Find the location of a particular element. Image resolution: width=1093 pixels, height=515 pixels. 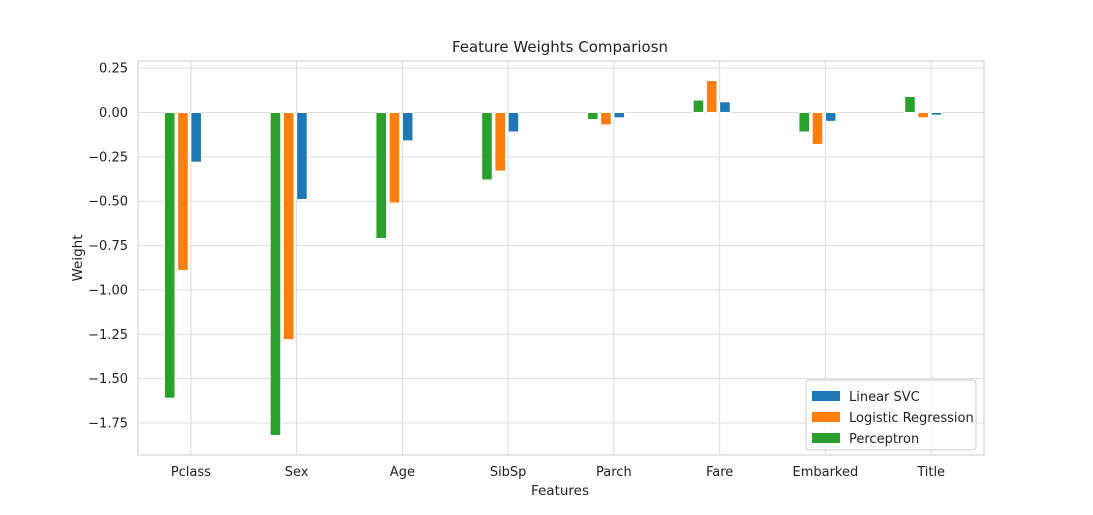

x-tick-label: Parch is located at coordinates (614, 472).